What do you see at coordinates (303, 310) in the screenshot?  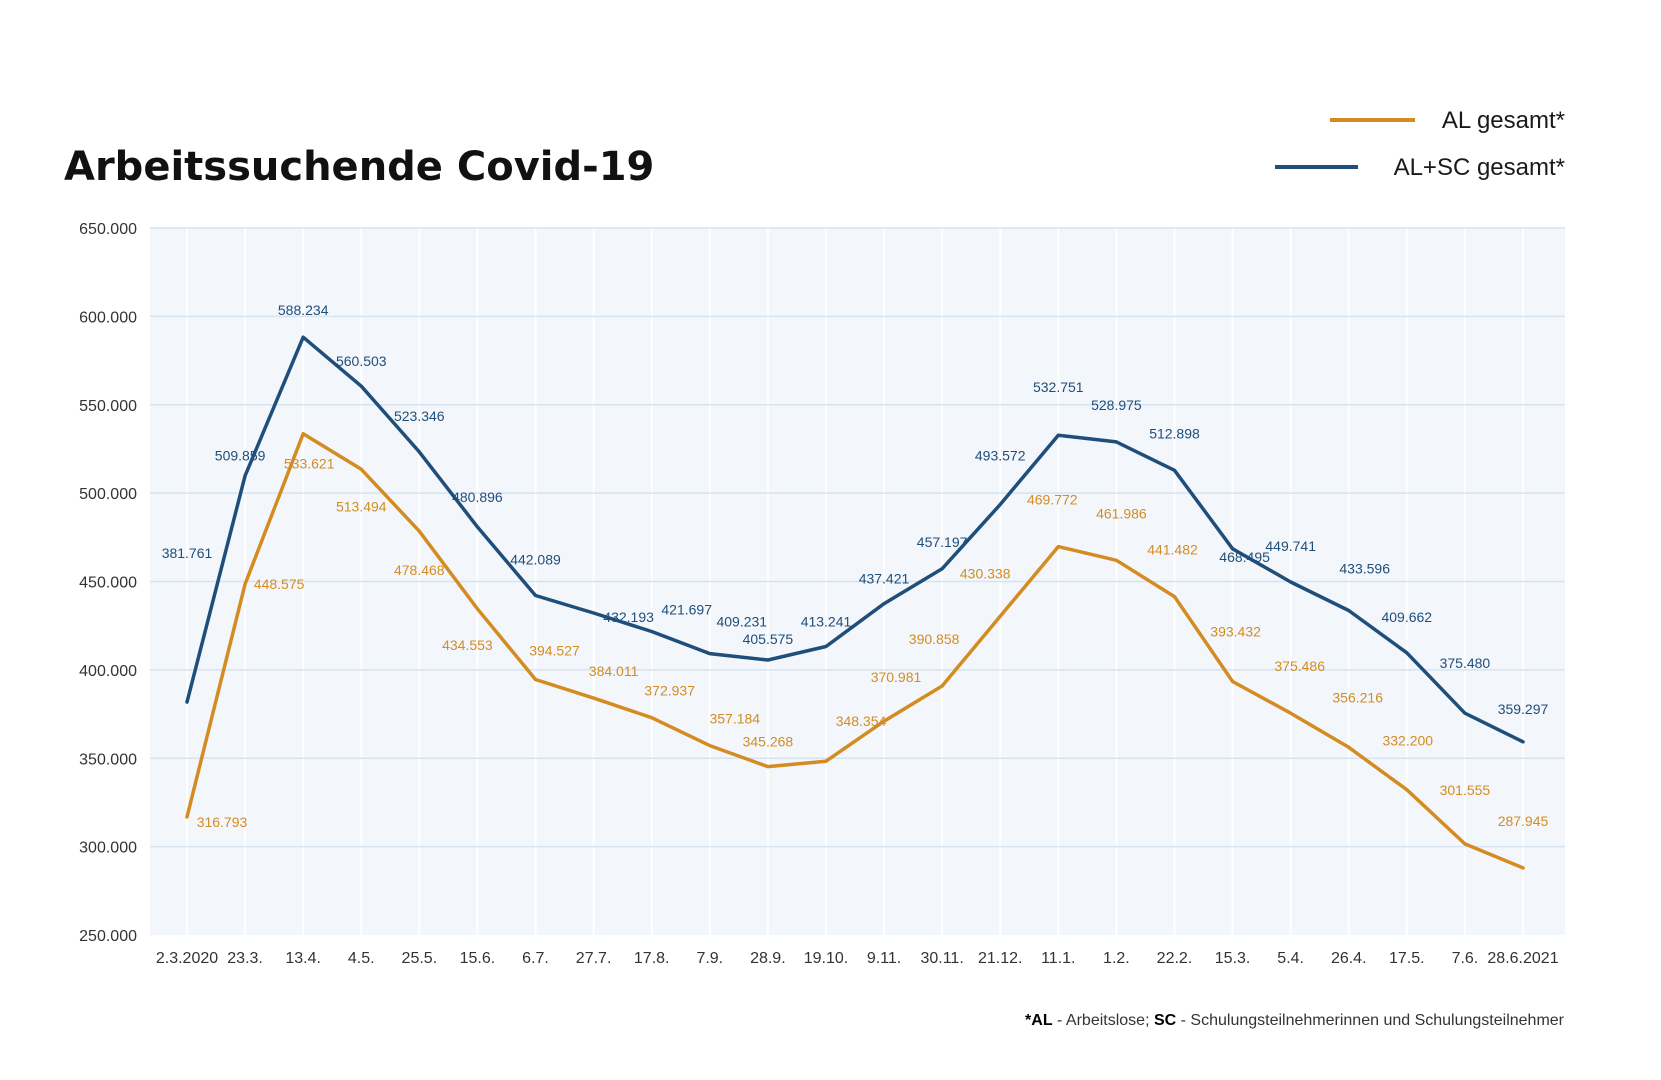 I see `data-label-alsc: 588.234` at bounding box center [303, 310].